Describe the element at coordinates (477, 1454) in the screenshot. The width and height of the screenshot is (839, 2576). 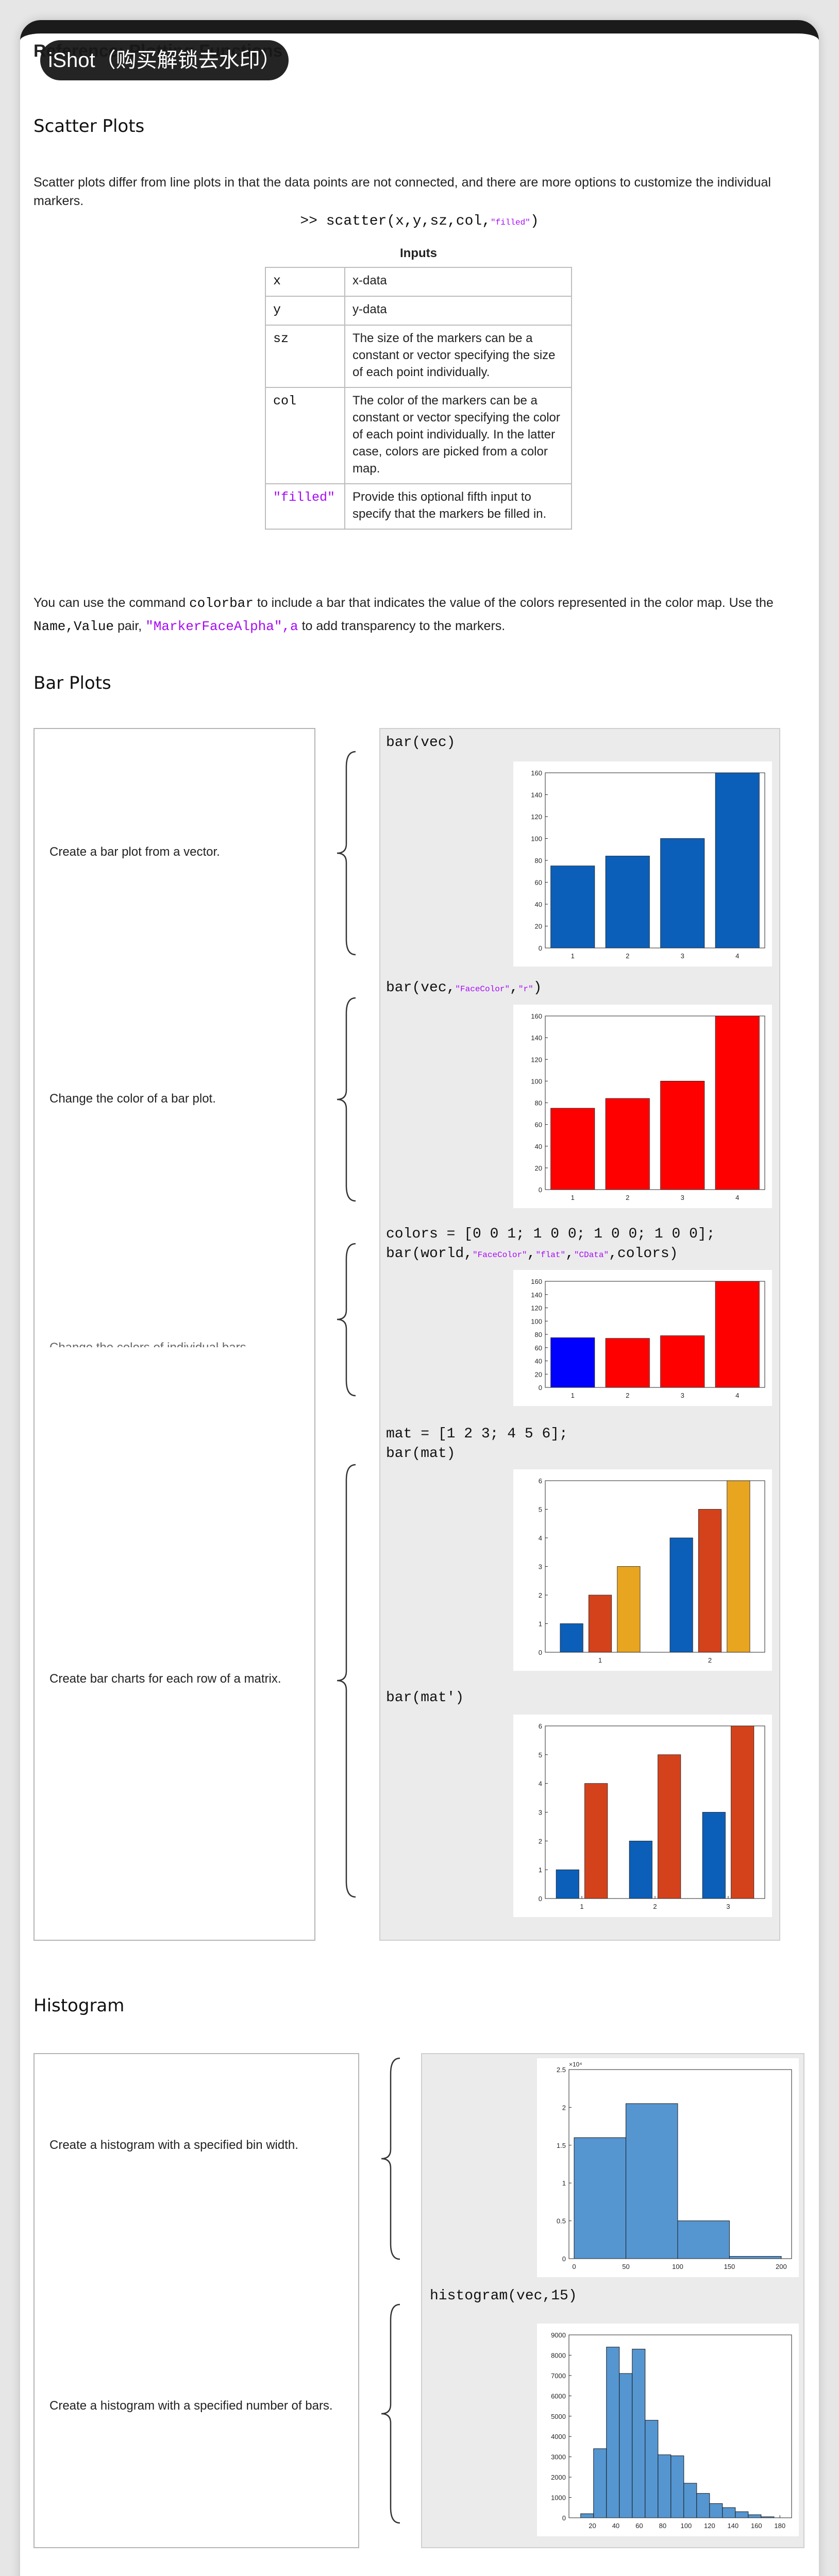
I see `code-line: bar(mat)` at that location.